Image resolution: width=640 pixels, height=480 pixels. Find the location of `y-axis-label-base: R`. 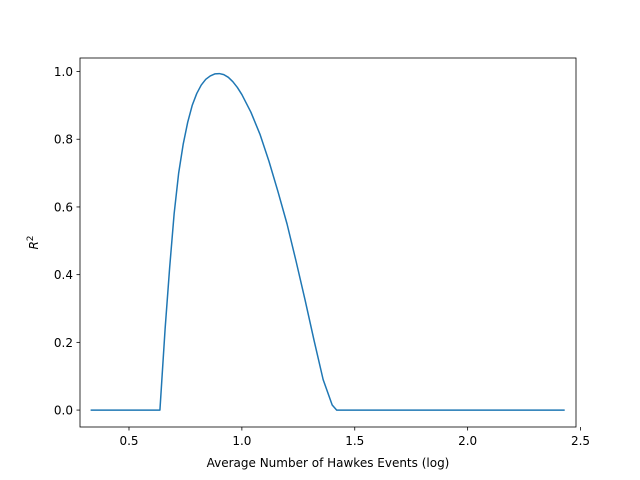

y-axis-label-base: R is located at coordinates (34, 245).